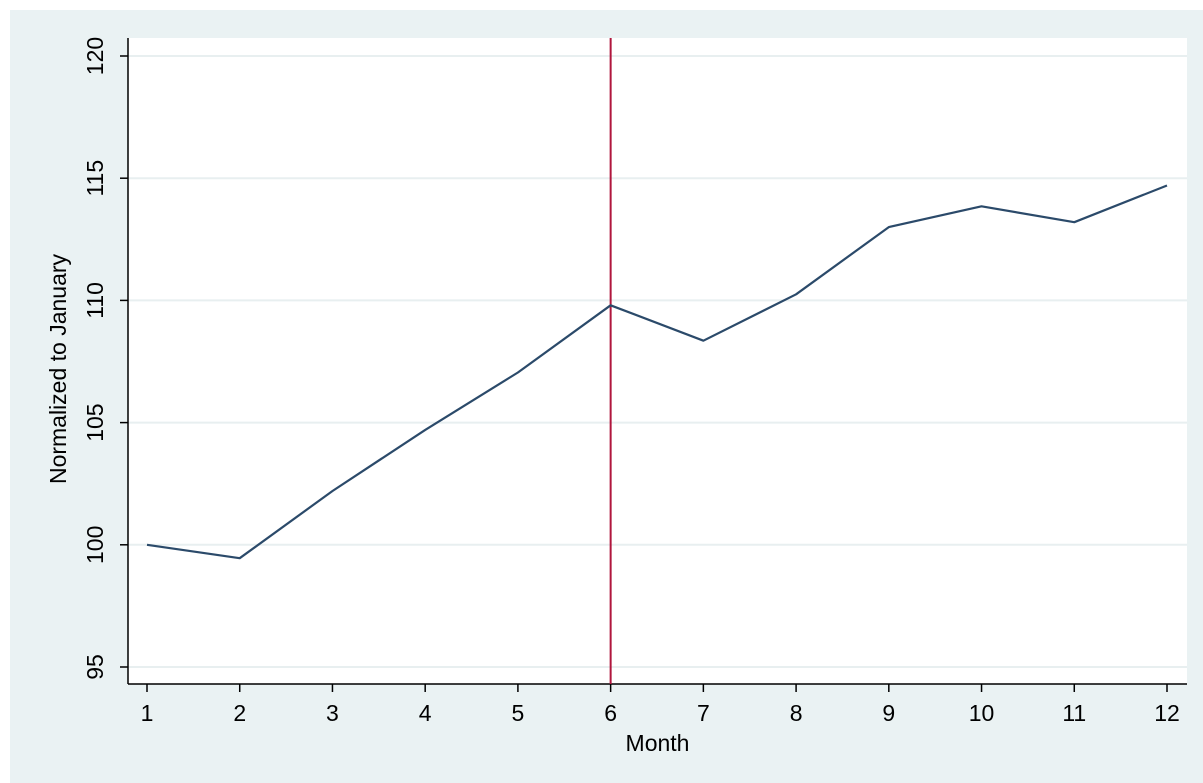  I want to click on x-tick-label: 6, so click(610, 713).